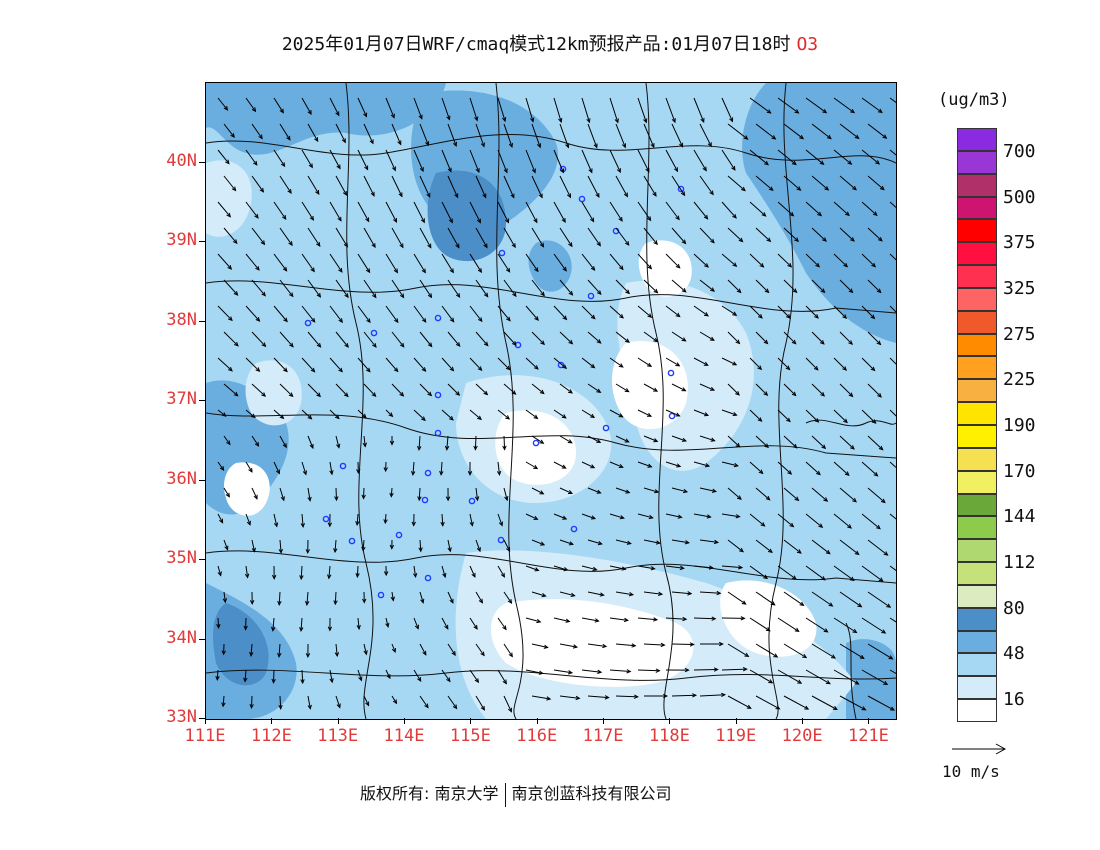  What do you see at coordinates (1019, 334) in the screenshot?
I see `legend-value-label: 275` at bounding box center [1019, 334].